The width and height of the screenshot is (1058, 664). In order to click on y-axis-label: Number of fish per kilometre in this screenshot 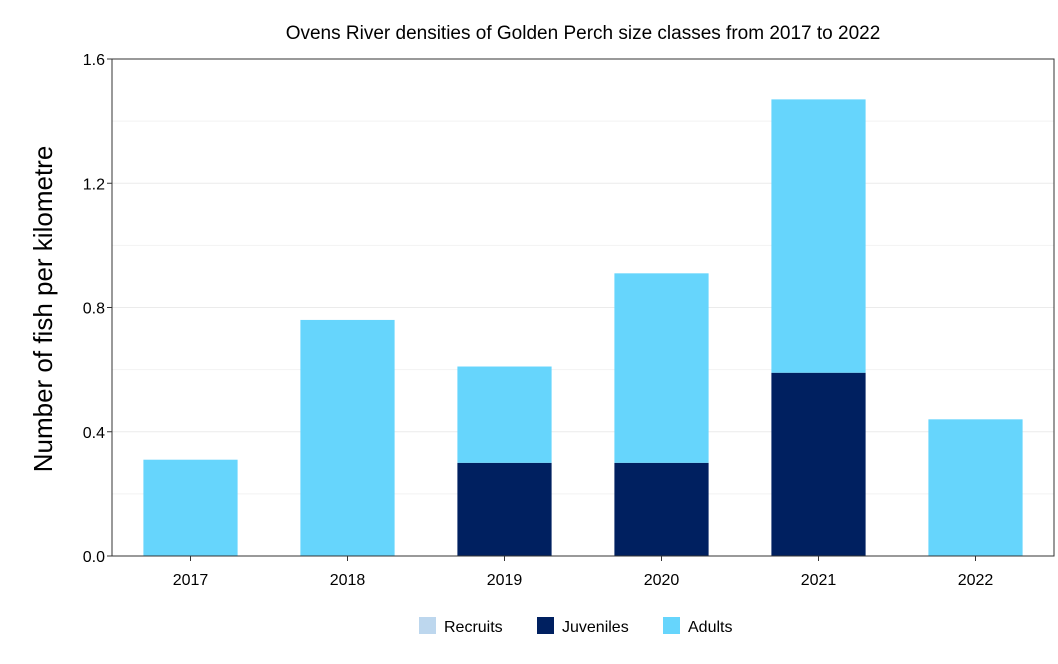, I will do `click(43, 309)`.